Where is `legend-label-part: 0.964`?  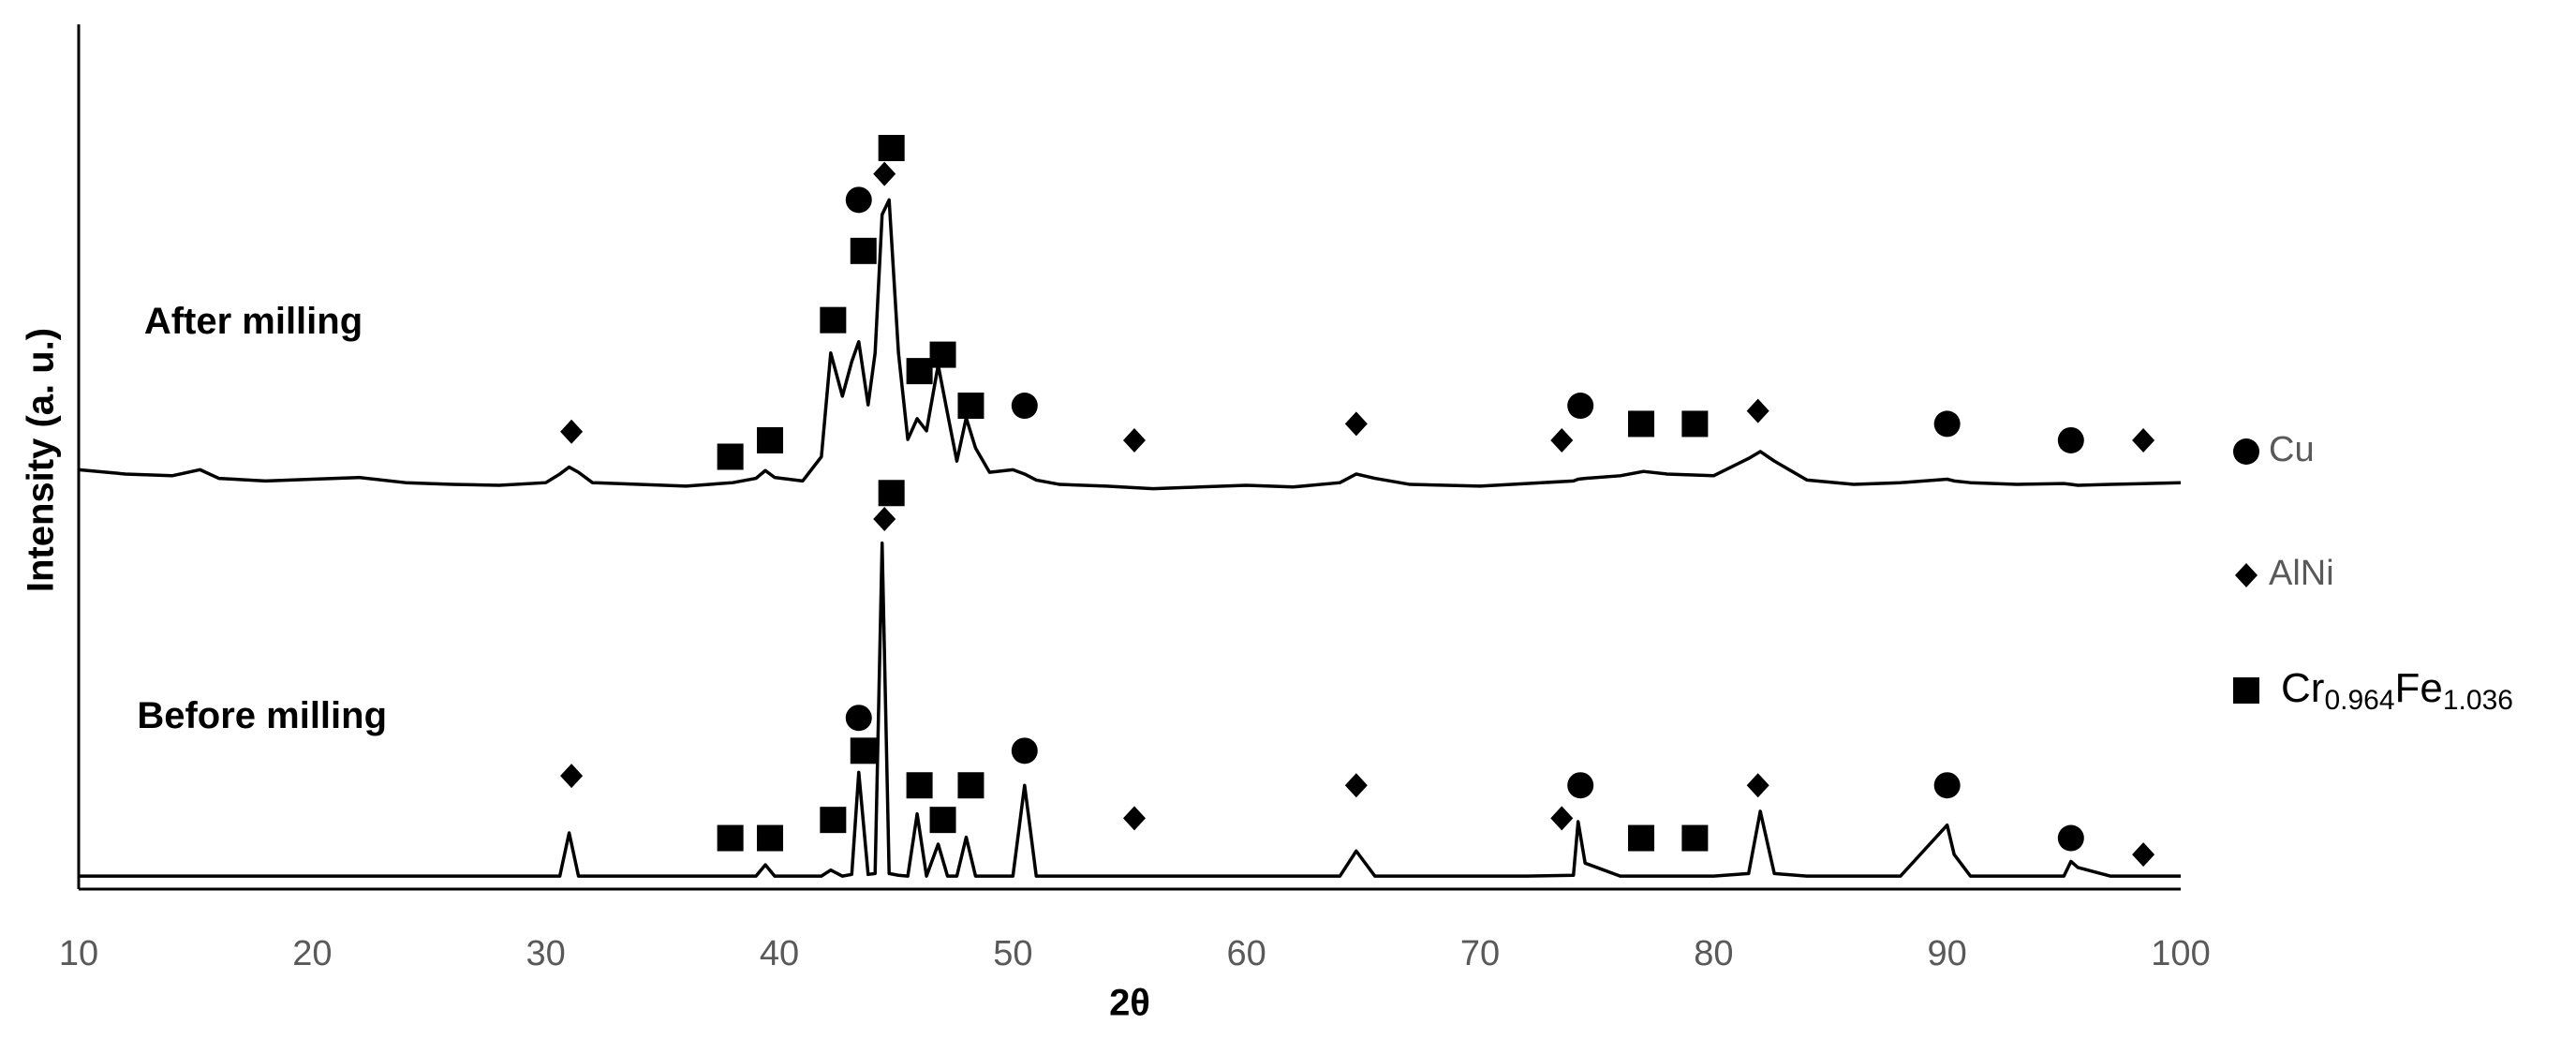 legend-label-part: 0.964 is located at coordinates (2359, 700).